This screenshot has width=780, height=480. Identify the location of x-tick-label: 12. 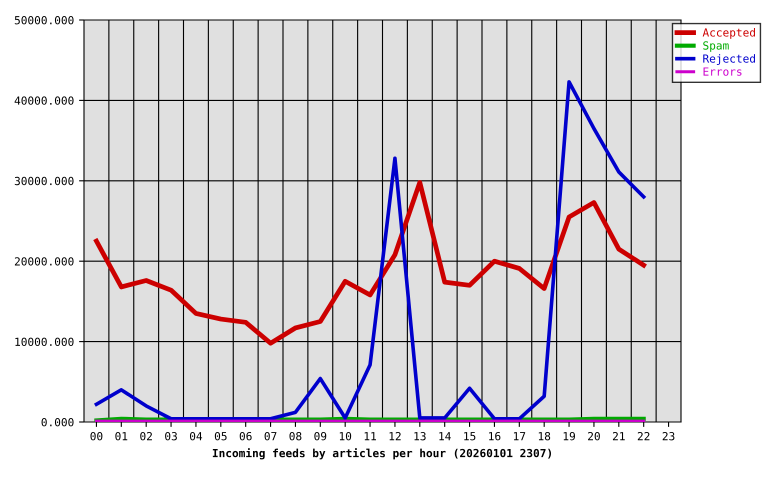
(395, 436).